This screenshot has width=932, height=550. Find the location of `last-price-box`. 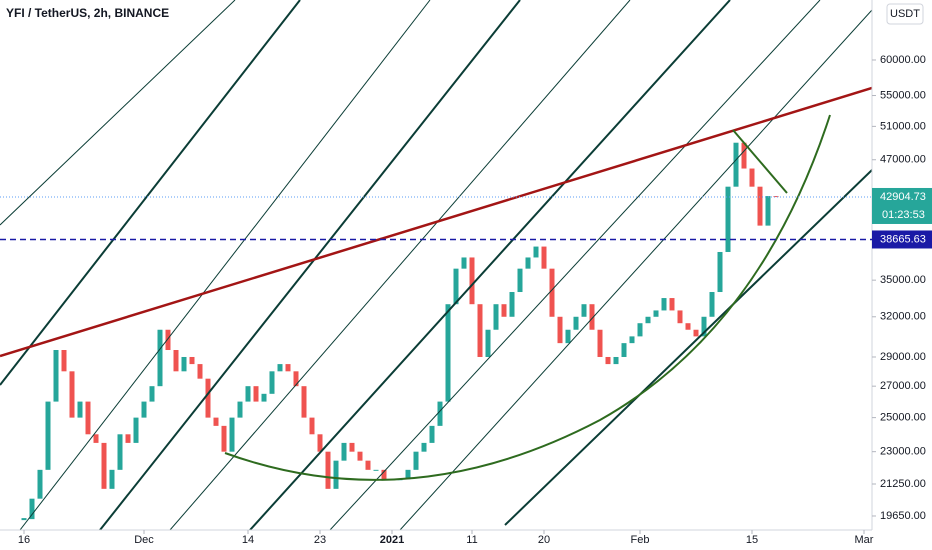

last-price-box is located at coordinates (902, 205).